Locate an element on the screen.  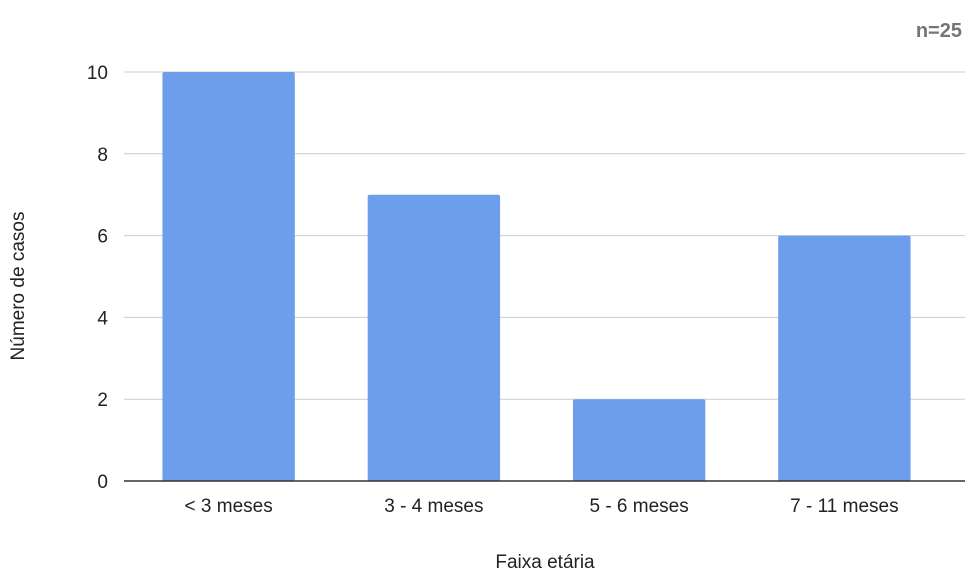
y-tick-label: 10 is located at coordinates (97, 73).